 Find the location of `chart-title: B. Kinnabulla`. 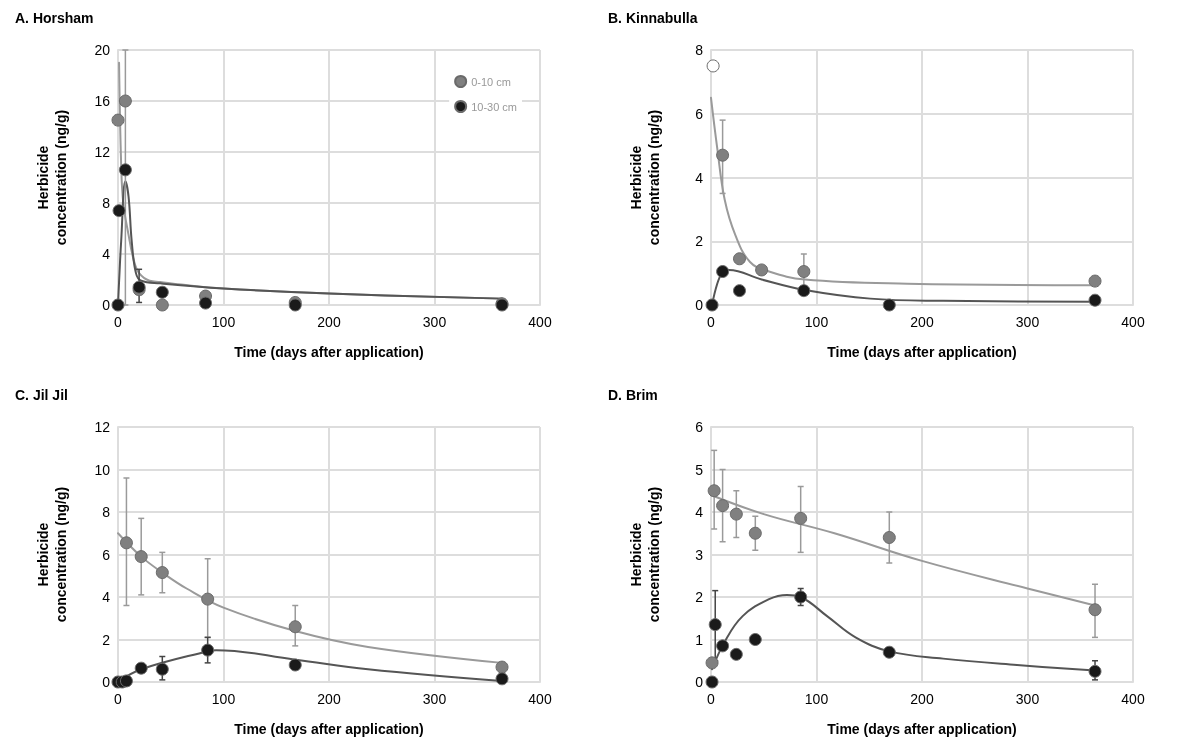

chart-title: B. Kinnabulla is located at coordinates (653, 18).